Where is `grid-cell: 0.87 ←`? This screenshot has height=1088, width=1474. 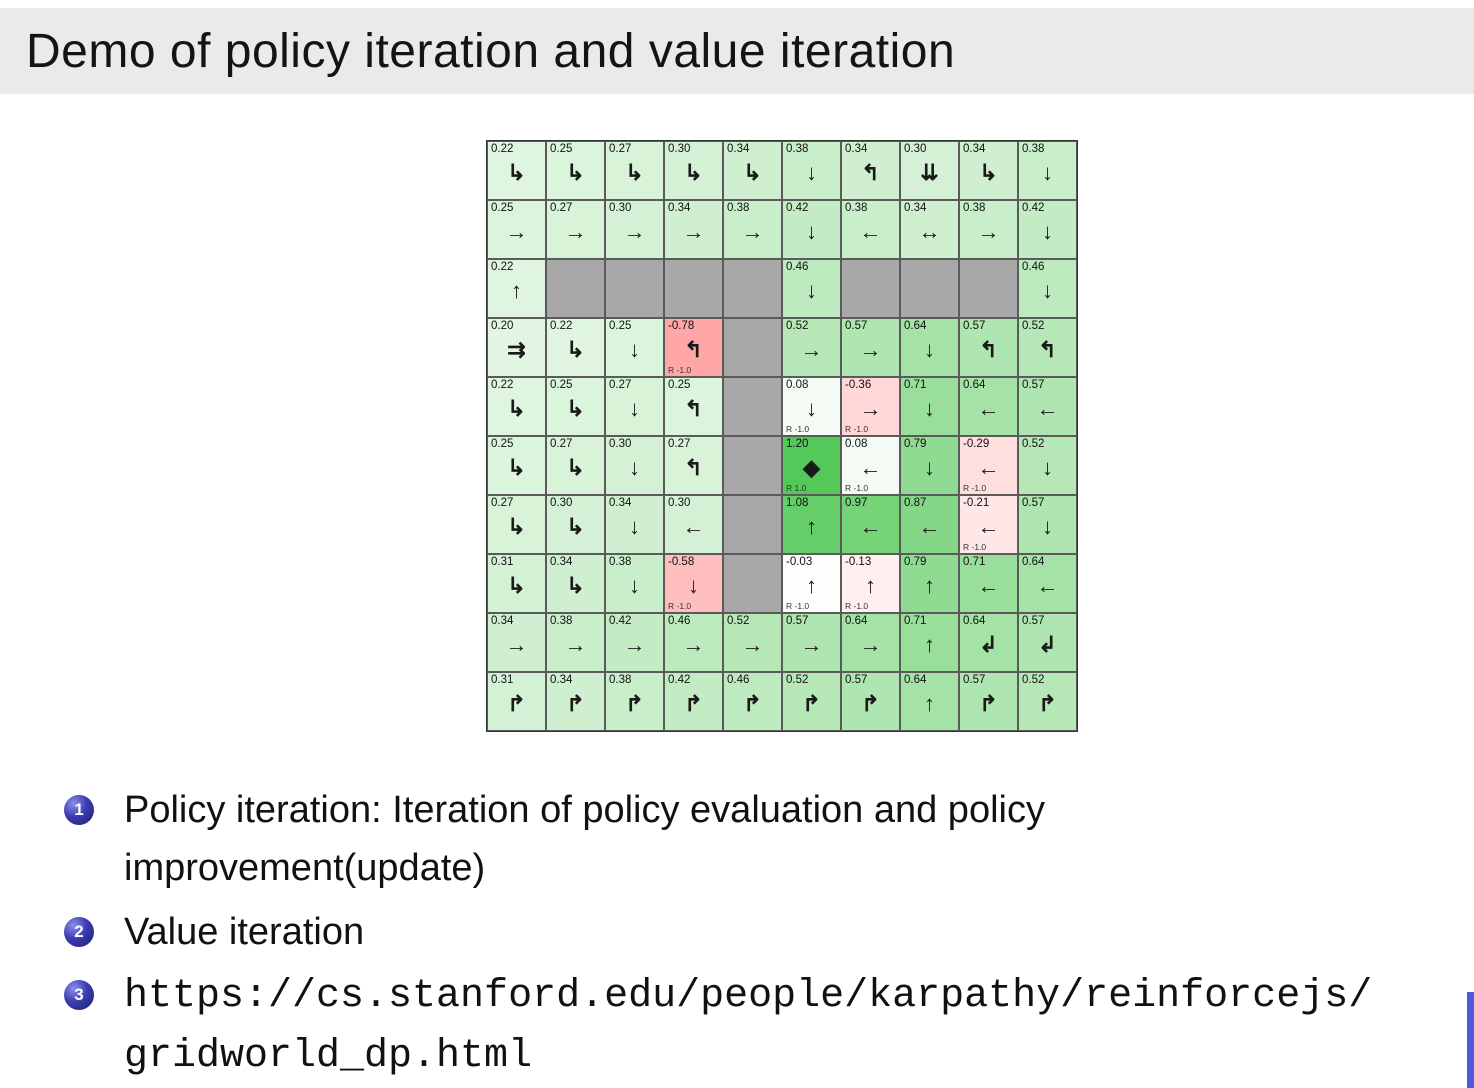 grid-cell: 0.87 ← is located at coordinates (929, 524).